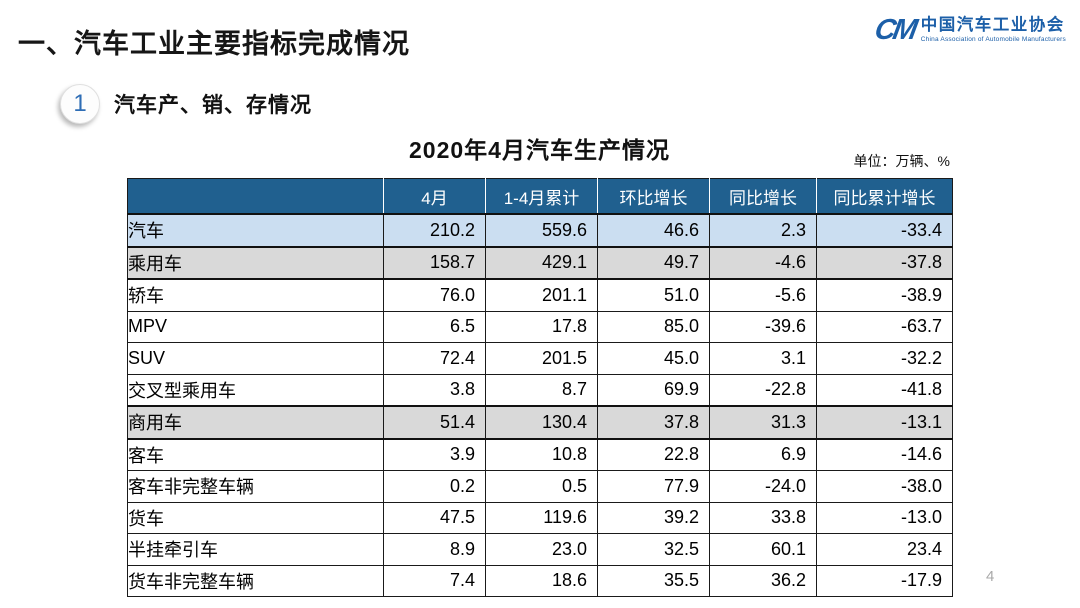  What do you see at coordinates (884, 517) in the screenshot?
I see `cell-value: -13.0` at bounding box center [884, 517].